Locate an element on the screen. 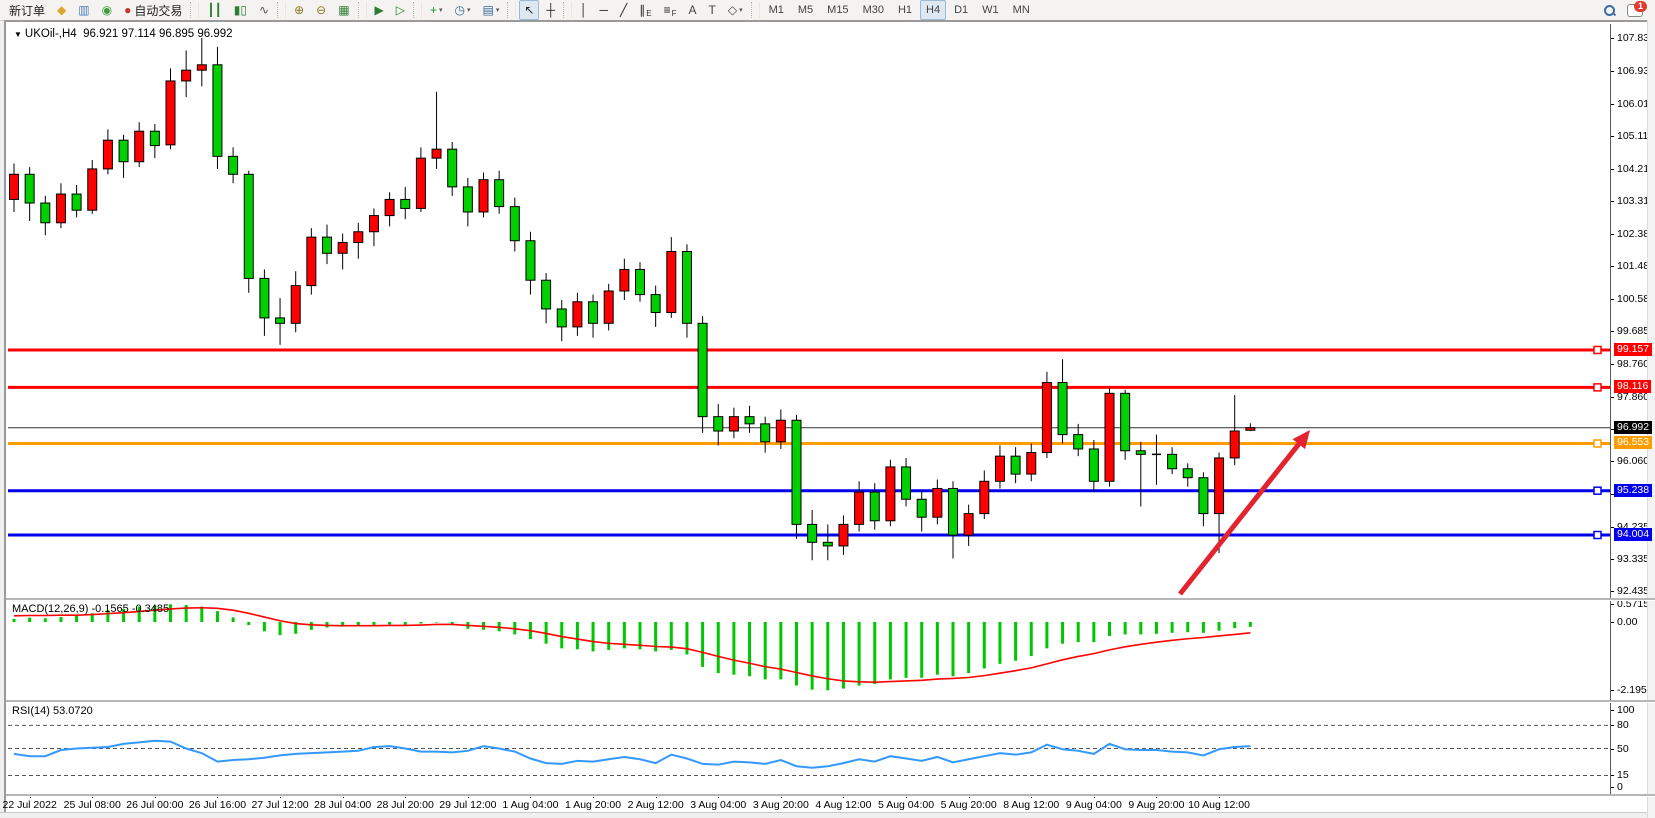  vertical-line-tool: │ is located at coordinates (584, 10).